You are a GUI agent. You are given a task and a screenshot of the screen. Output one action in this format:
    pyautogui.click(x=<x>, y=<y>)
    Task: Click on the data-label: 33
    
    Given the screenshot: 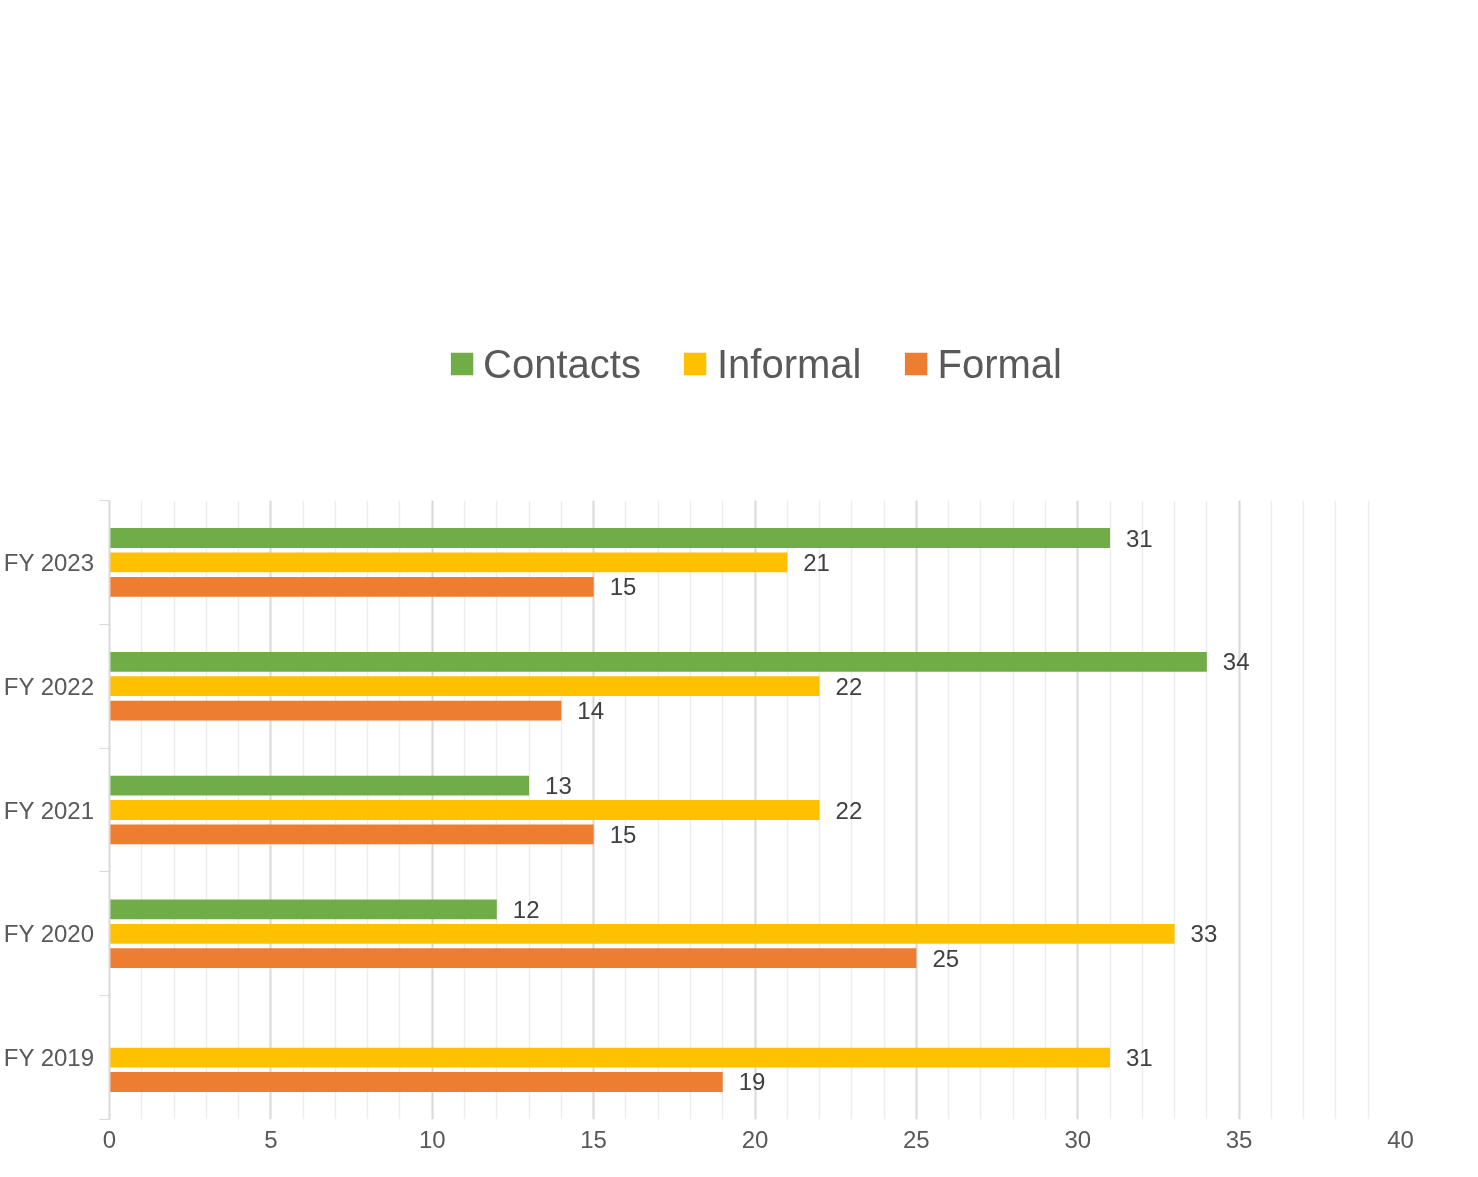 What is the action you would take?
    pyautogui.click(x=1204, y=934)
    